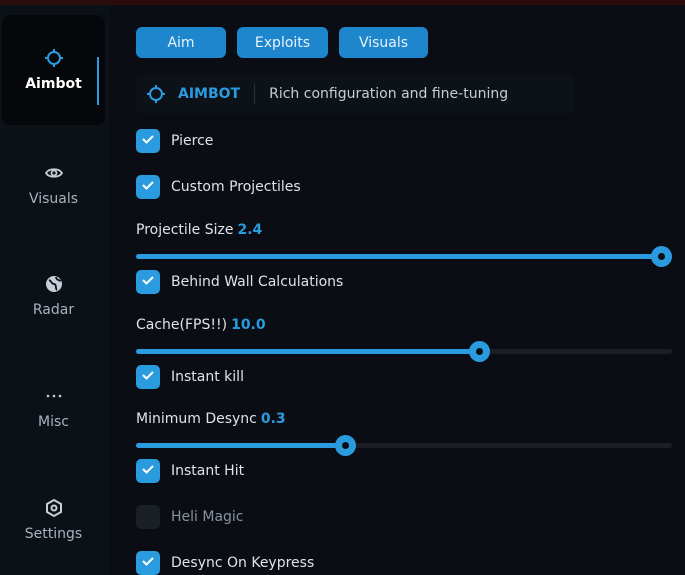 This screenshot has height=575, width=685. I want to click on slider-value: 2.4, so click(250, 230).